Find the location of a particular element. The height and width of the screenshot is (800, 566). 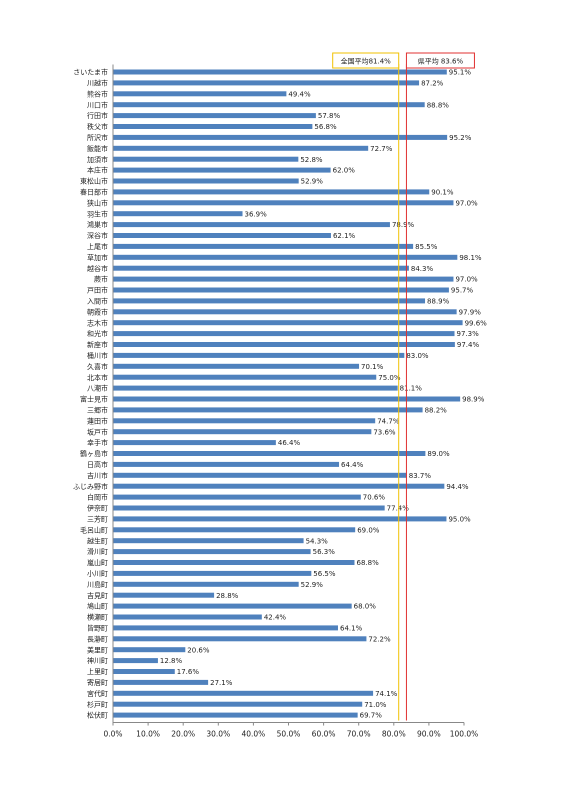

x-tick-label: 60.0% is located at coordinates (324, 734).